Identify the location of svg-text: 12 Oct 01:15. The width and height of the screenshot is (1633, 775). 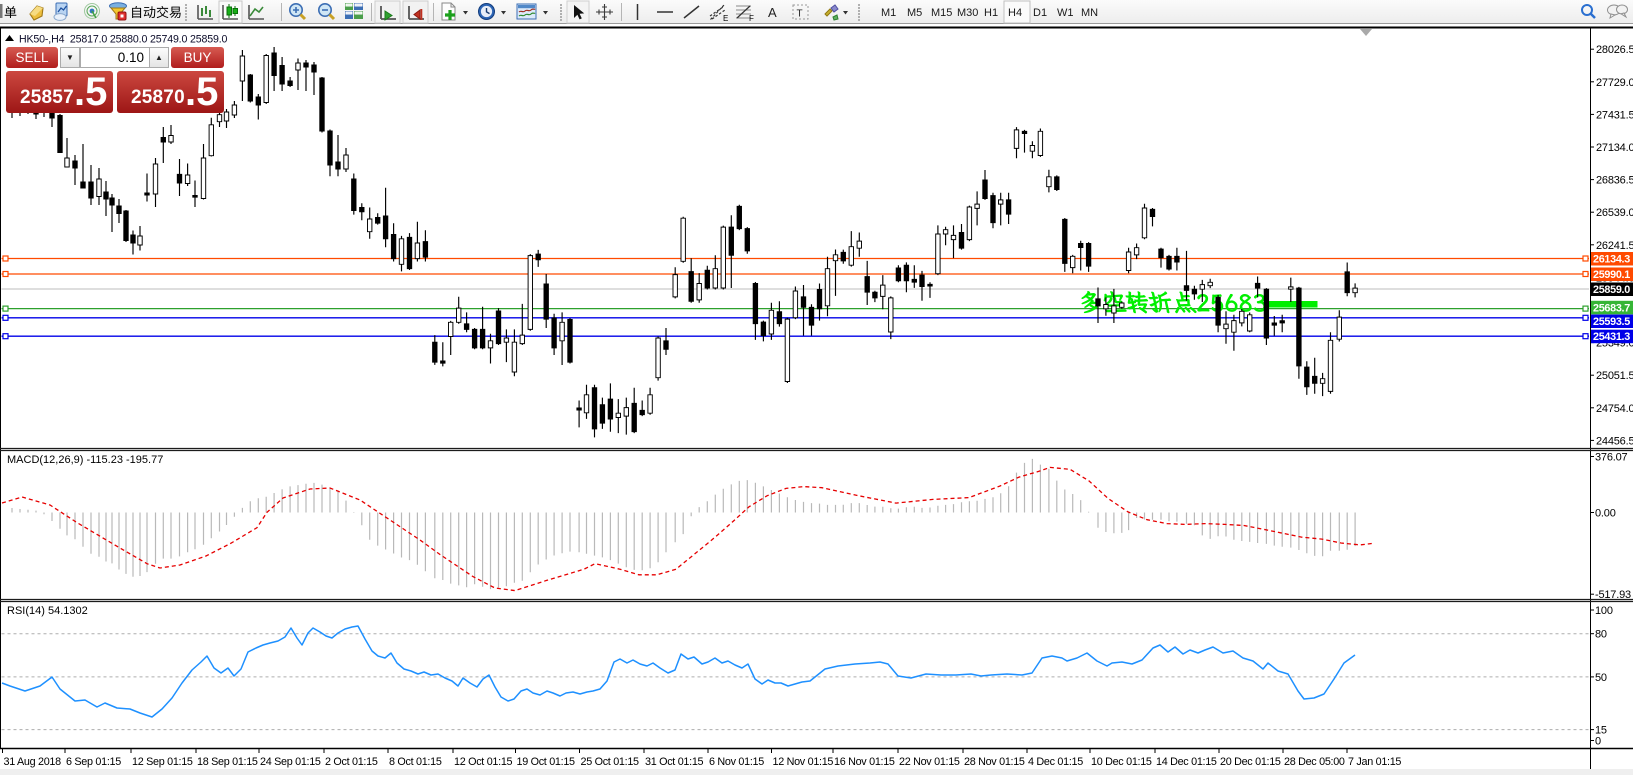
(483, 762).